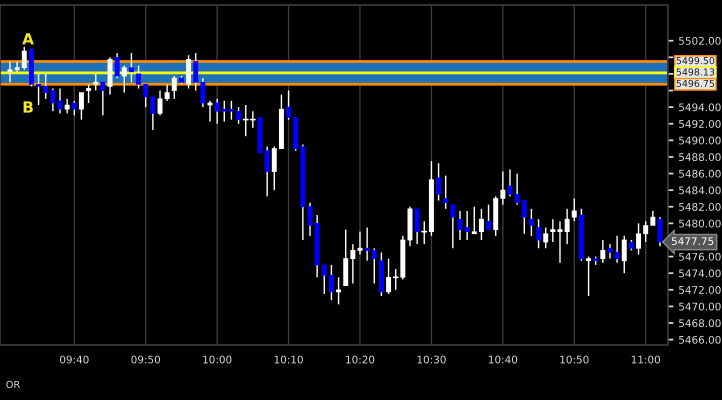 Image resolution: width=722 pixels, height=400 pixels. I want to click on y-tick-label: 5502.00, so click(700, 40).